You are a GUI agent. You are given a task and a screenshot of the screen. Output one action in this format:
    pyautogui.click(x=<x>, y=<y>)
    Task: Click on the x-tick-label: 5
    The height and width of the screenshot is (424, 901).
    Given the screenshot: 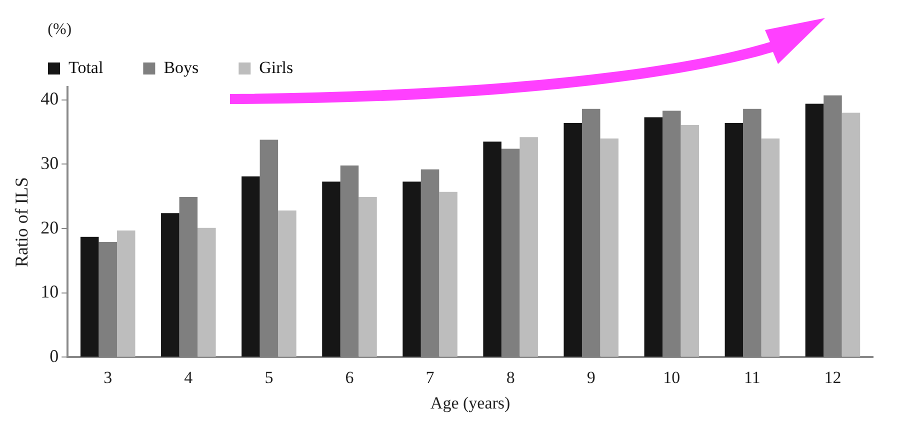 What is the action you would take?
    pyautogui.click(x=269, y=377)
    